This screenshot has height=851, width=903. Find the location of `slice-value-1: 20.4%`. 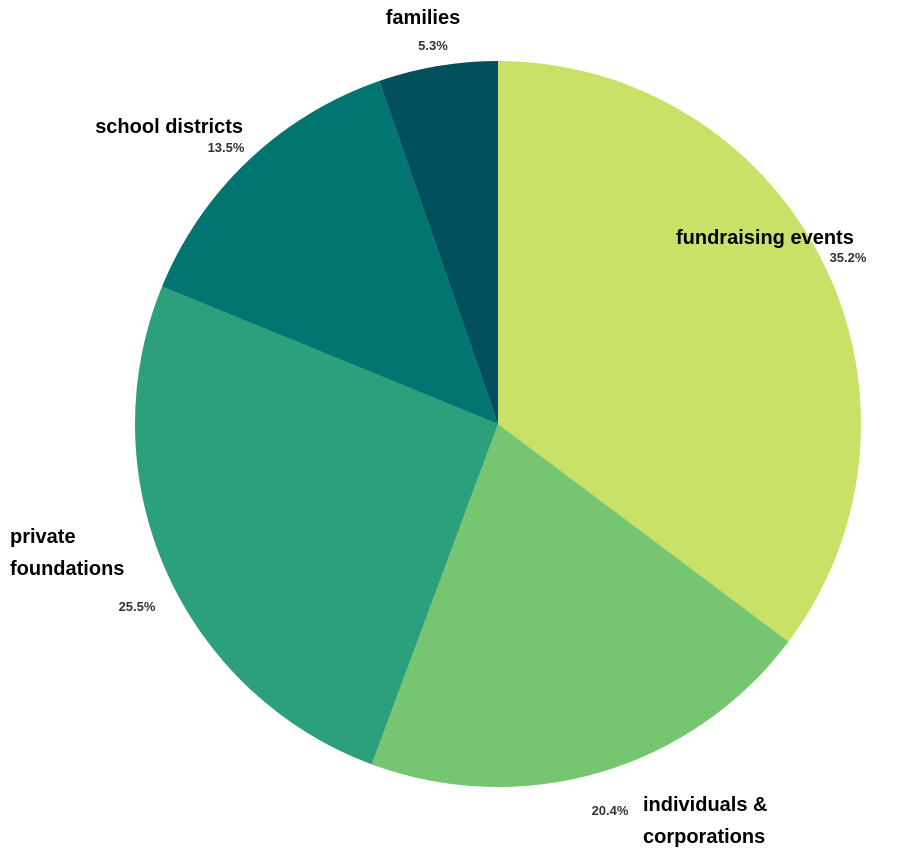

slice-value-1: 20.4% is located at coordinates (610, 810).